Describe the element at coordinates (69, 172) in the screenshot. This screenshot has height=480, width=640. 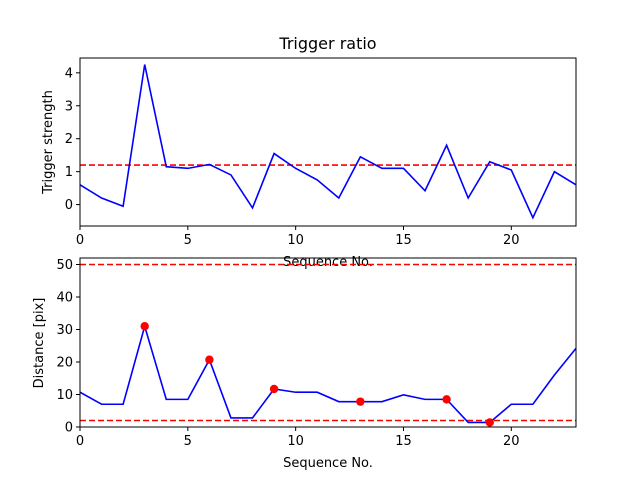
I see `y-tick-label: 1` at that location.